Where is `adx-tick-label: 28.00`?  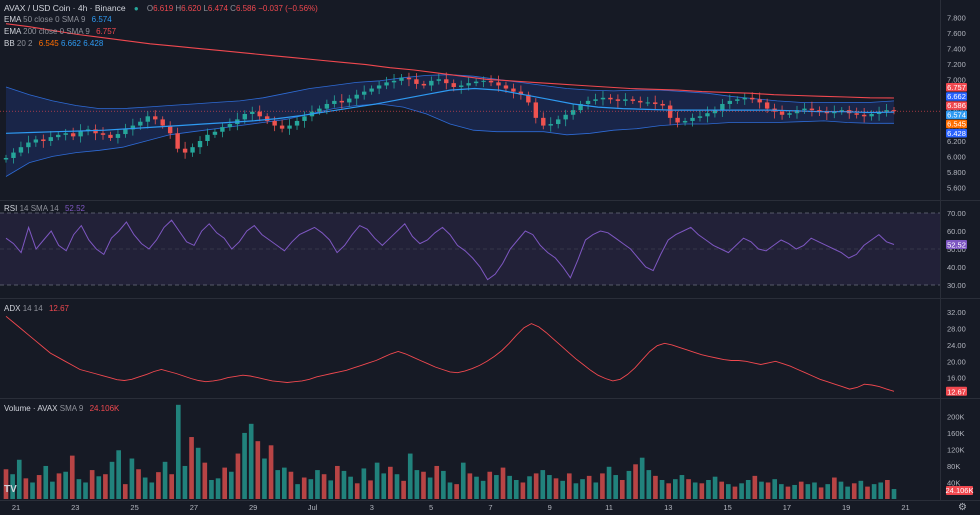
adx-tick-label: 28.00 is located at coordinates (956, 329).